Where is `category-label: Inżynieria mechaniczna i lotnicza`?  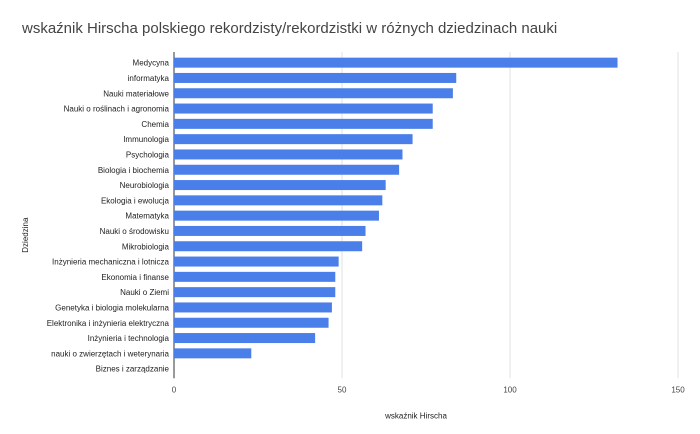
category-label: Inżynieria mechaniczna i lotnicza is located at coordinates (110, 262).